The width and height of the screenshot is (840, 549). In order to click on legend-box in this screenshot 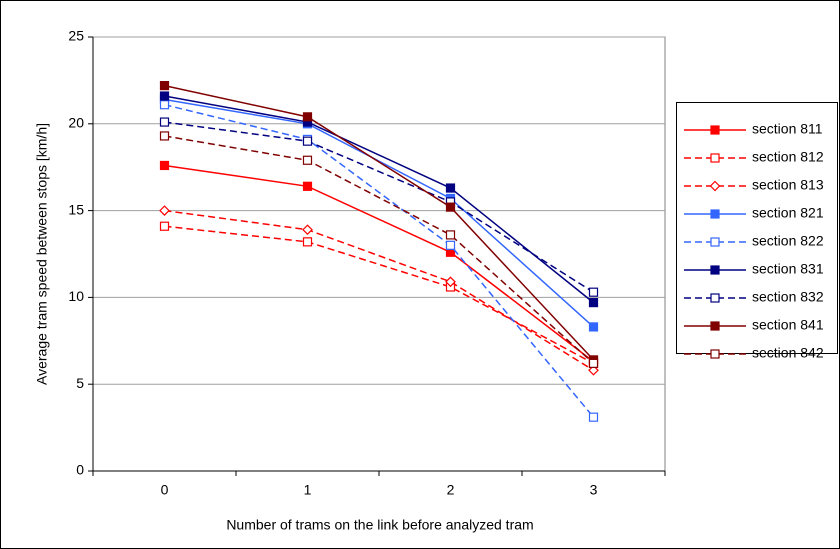, I will do `click(757, 228)`.